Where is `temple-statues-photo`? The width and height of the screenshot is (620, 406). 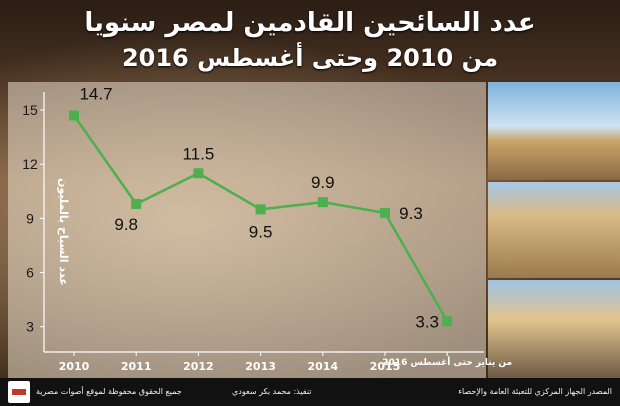
temple-statues-photo is located at coordinates (554, 230).